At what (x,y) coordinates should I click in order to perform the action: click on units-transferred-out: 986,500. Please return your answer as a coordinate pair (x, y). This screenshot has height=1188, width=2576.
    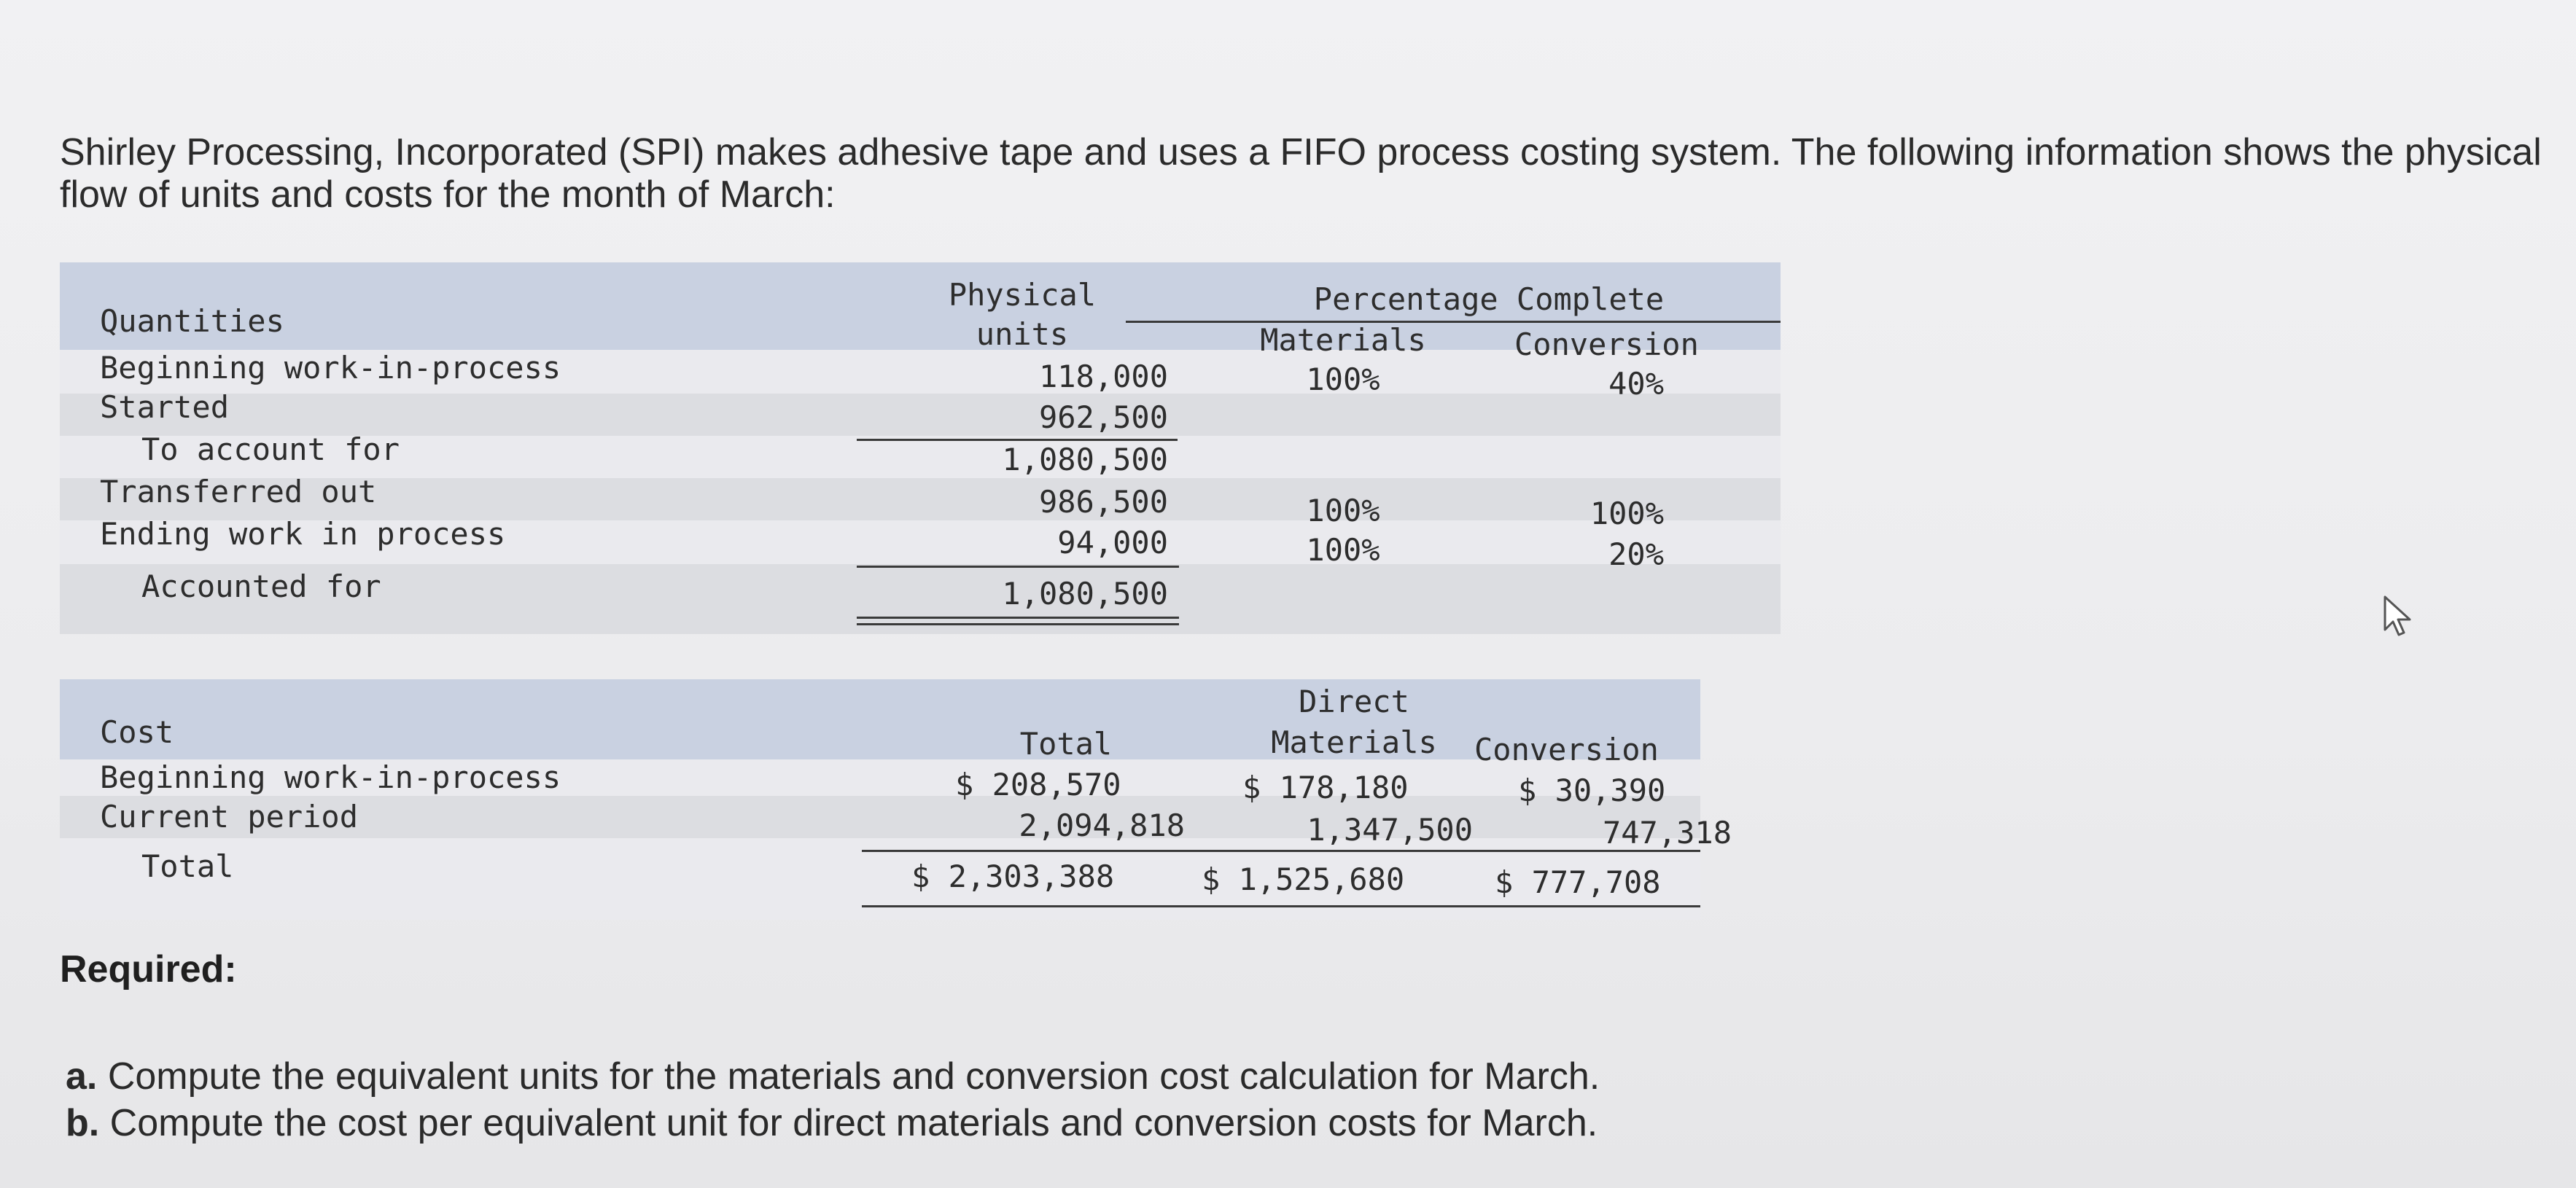
    Looking at the image, I should click on (1103, 502).